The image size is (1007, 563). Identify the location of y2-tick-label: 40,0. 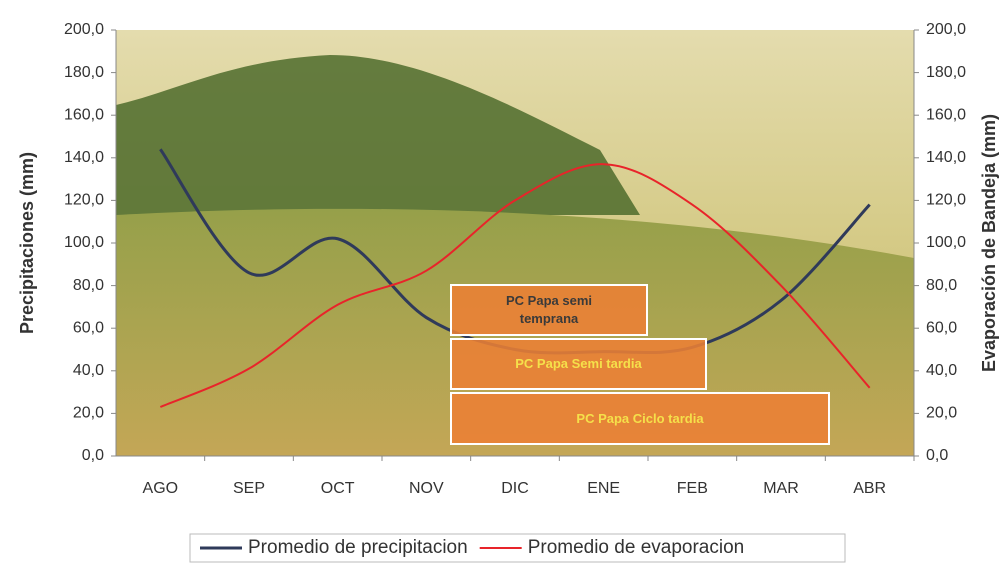
(941, 370).